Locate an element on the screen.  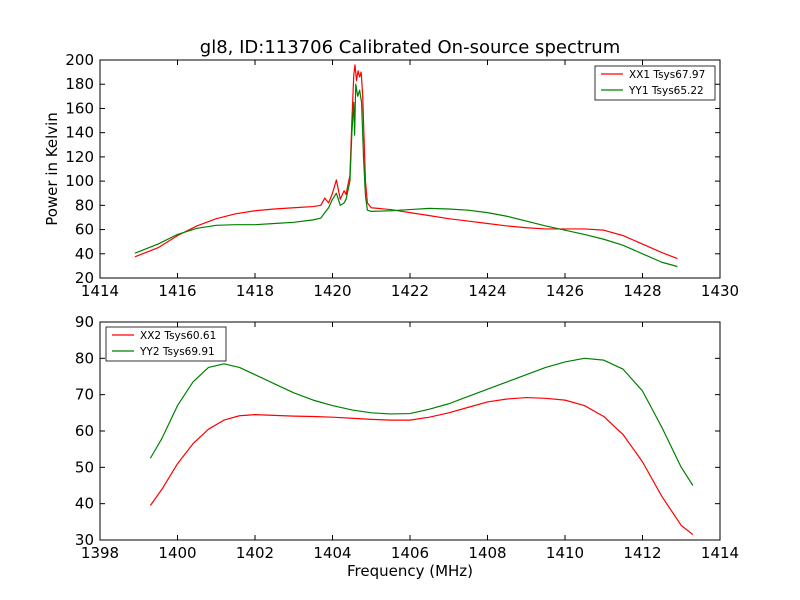
y-tick-label-top: 200 is located at coordinates (79, 60).